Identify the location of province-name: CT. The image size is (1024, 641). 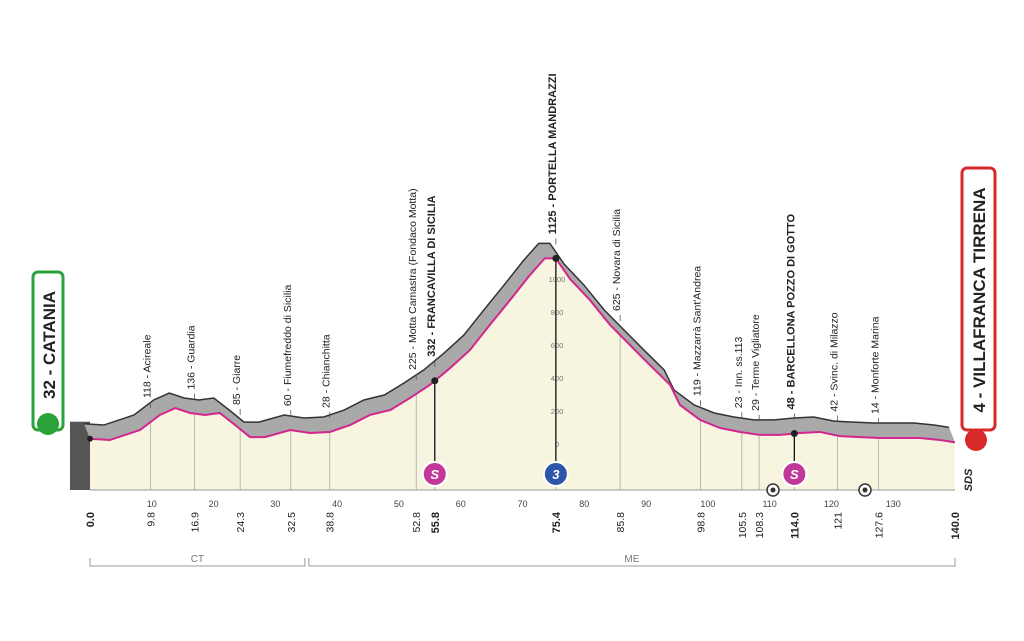
(197, 559).